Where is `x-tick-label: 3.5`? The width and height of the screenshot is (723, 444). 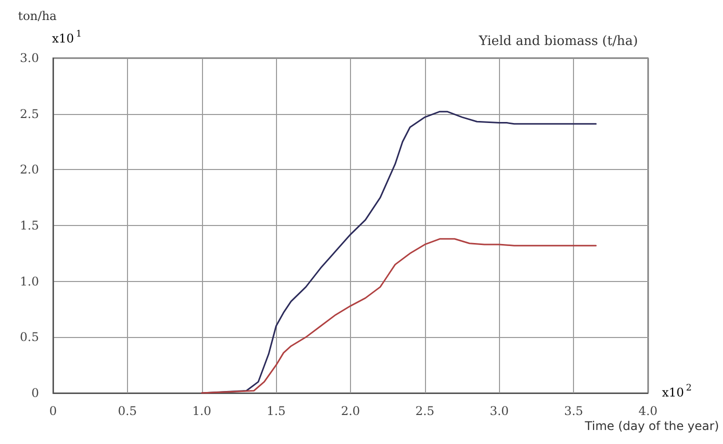 x-tick-label: 3.5 is located at coordinates (574, 411).